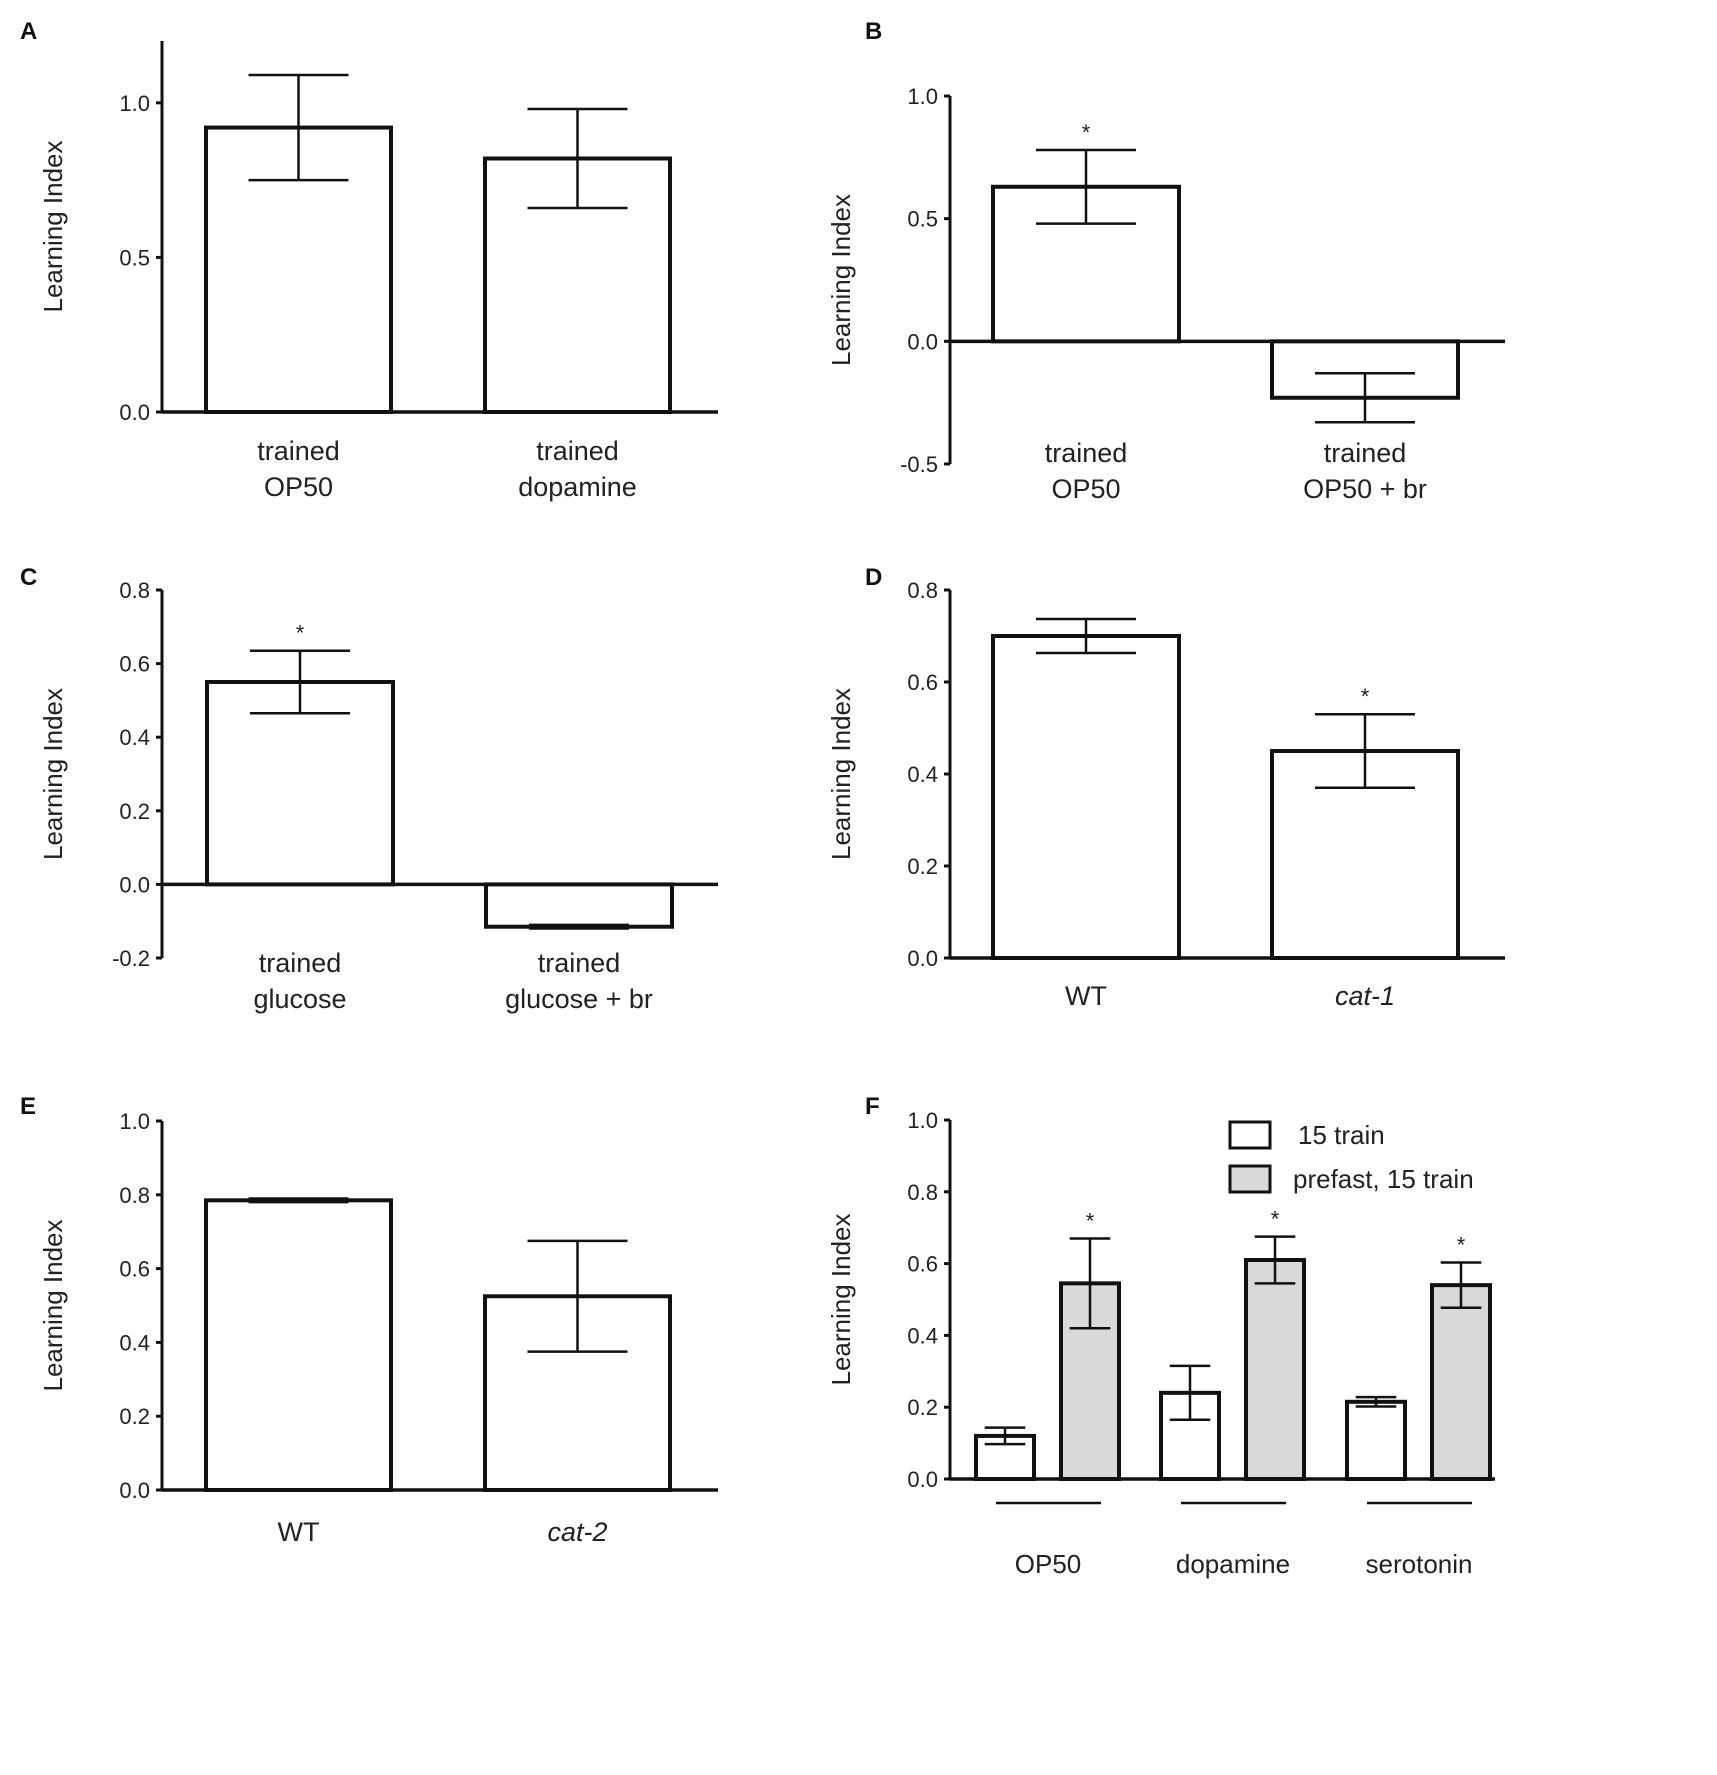  Describe the element at coordinates (29, 31) in the screenshot. I see `panel-a-letter: A` at that location.